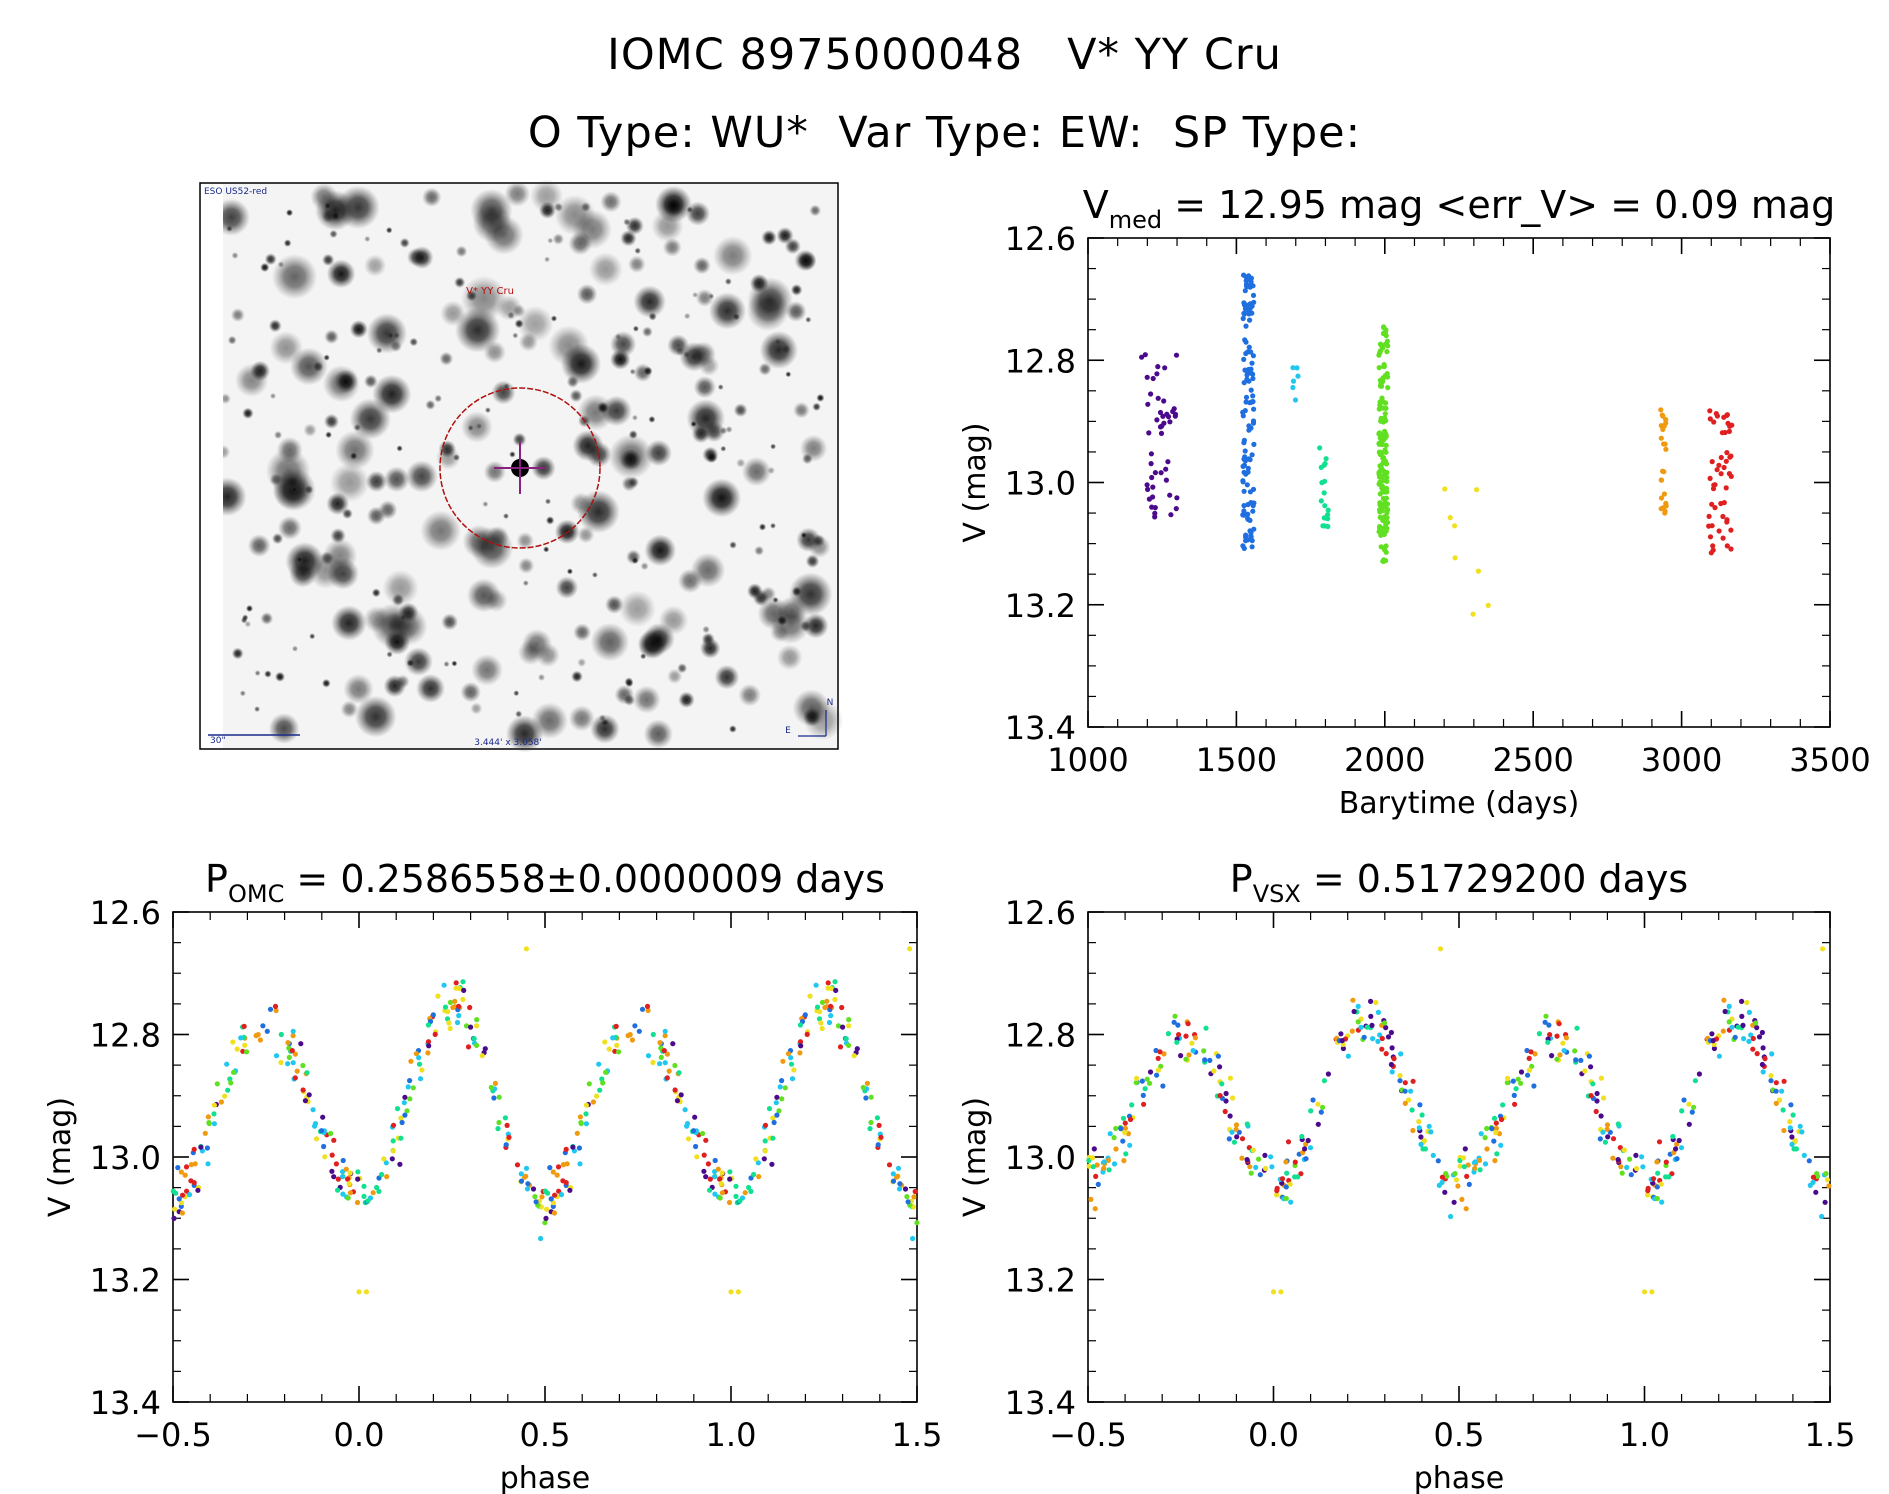 Image resolution: width=1889 pixels, height=1494 pixels. Describe the element at coordinates (1277, 894) in the screenshot. I see `title-subscript: VSX` at that location.